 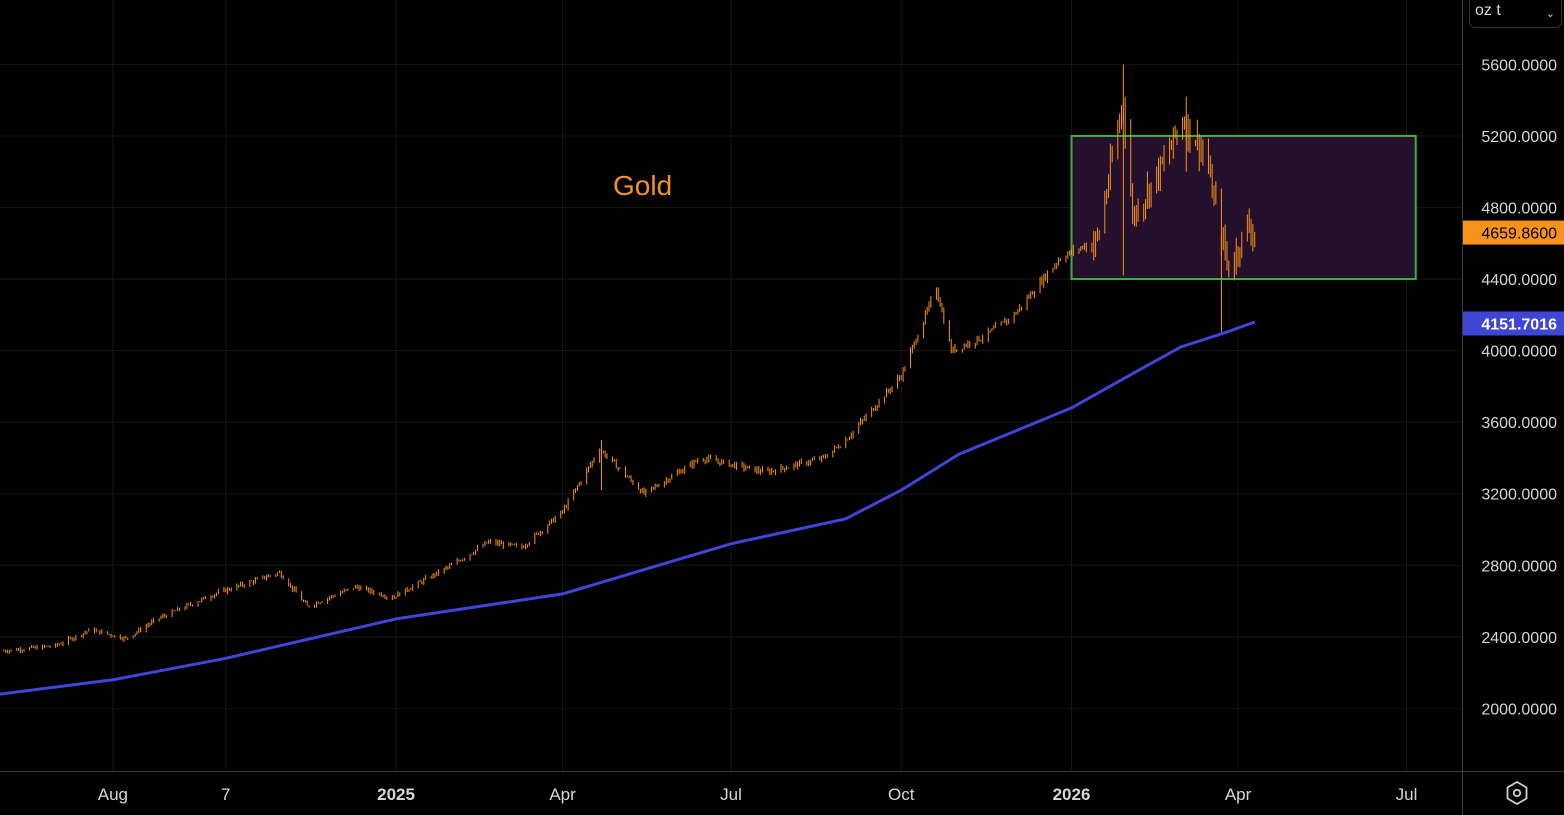 I want to click on x-tick-label: Aug, so click(x=113, y=794).